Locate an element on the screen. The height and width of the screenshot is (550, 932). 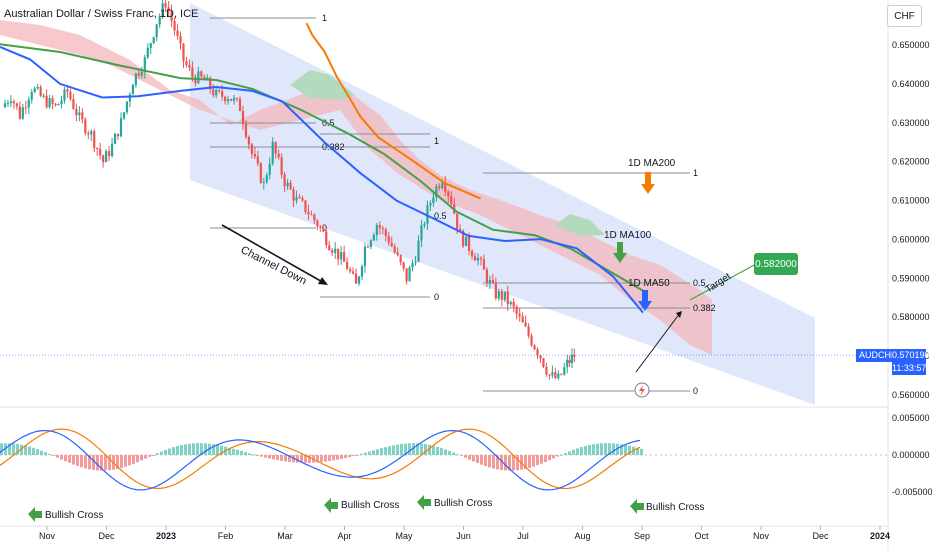
fib-label-1-a: 1 is located at coordinates (324, 18).